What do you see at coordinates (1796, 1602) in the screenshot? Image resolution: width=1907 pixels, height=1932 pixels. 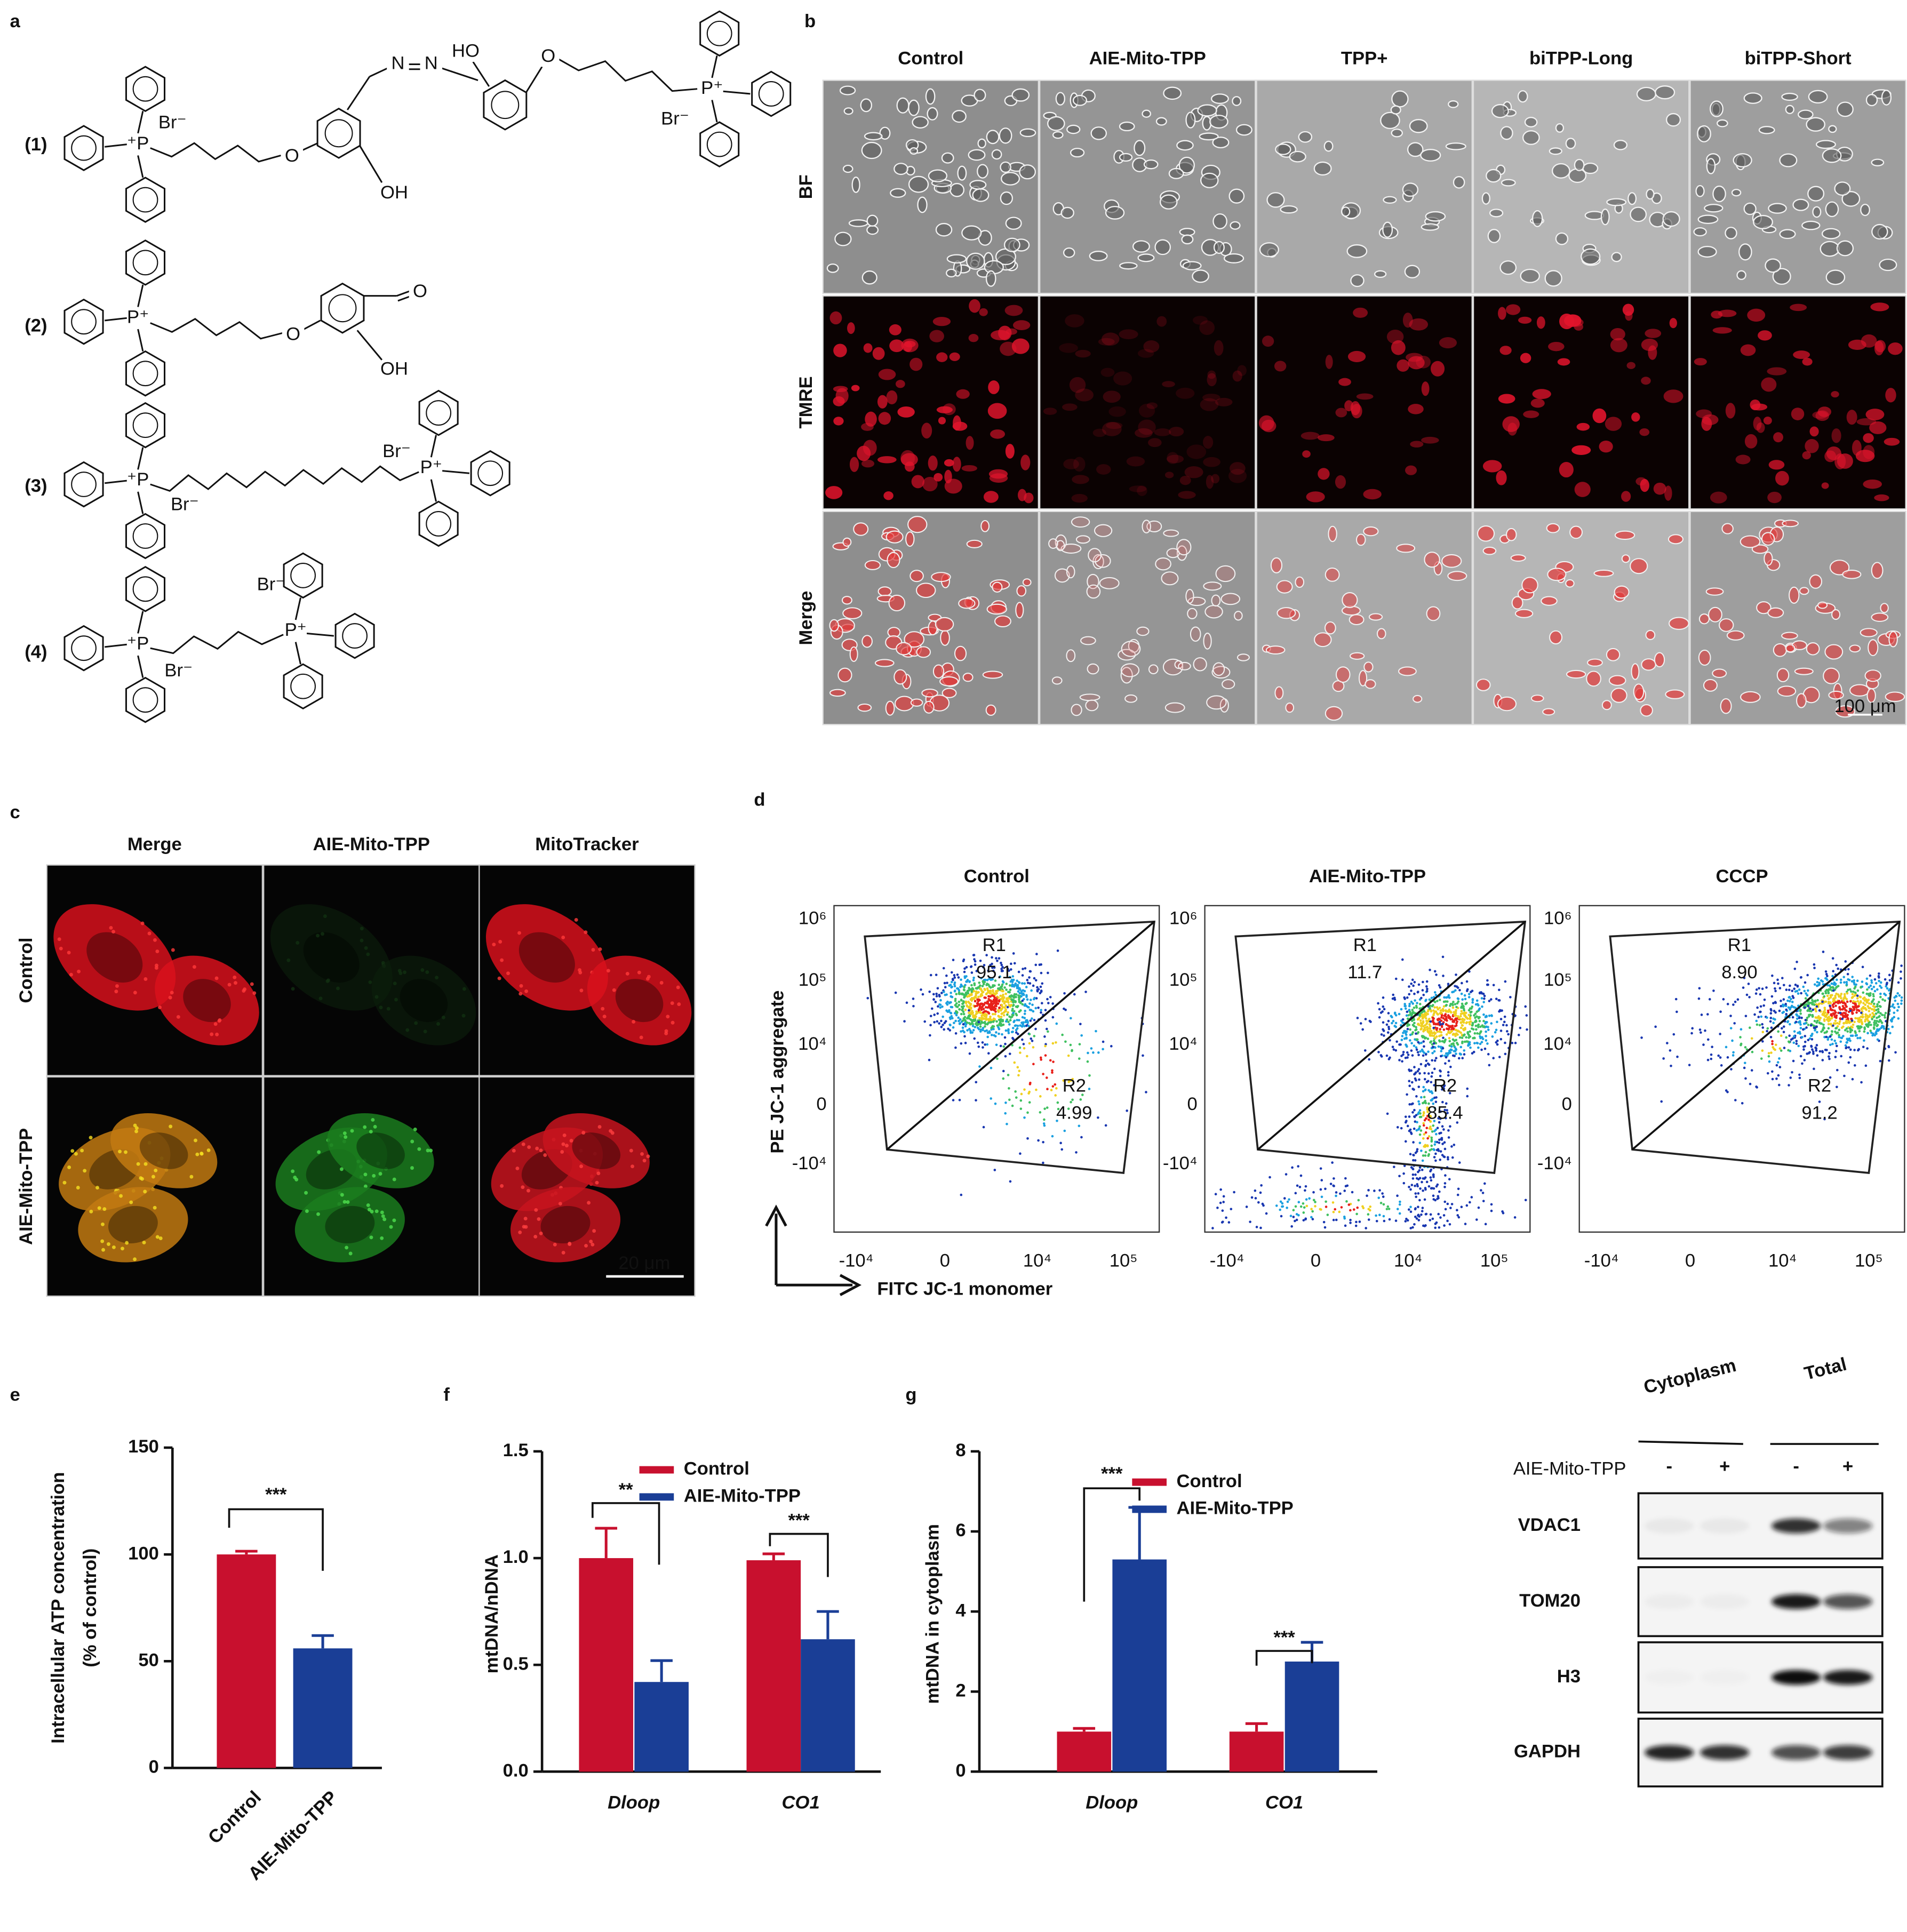 I see `band` at bounding box center [1796, 1602].